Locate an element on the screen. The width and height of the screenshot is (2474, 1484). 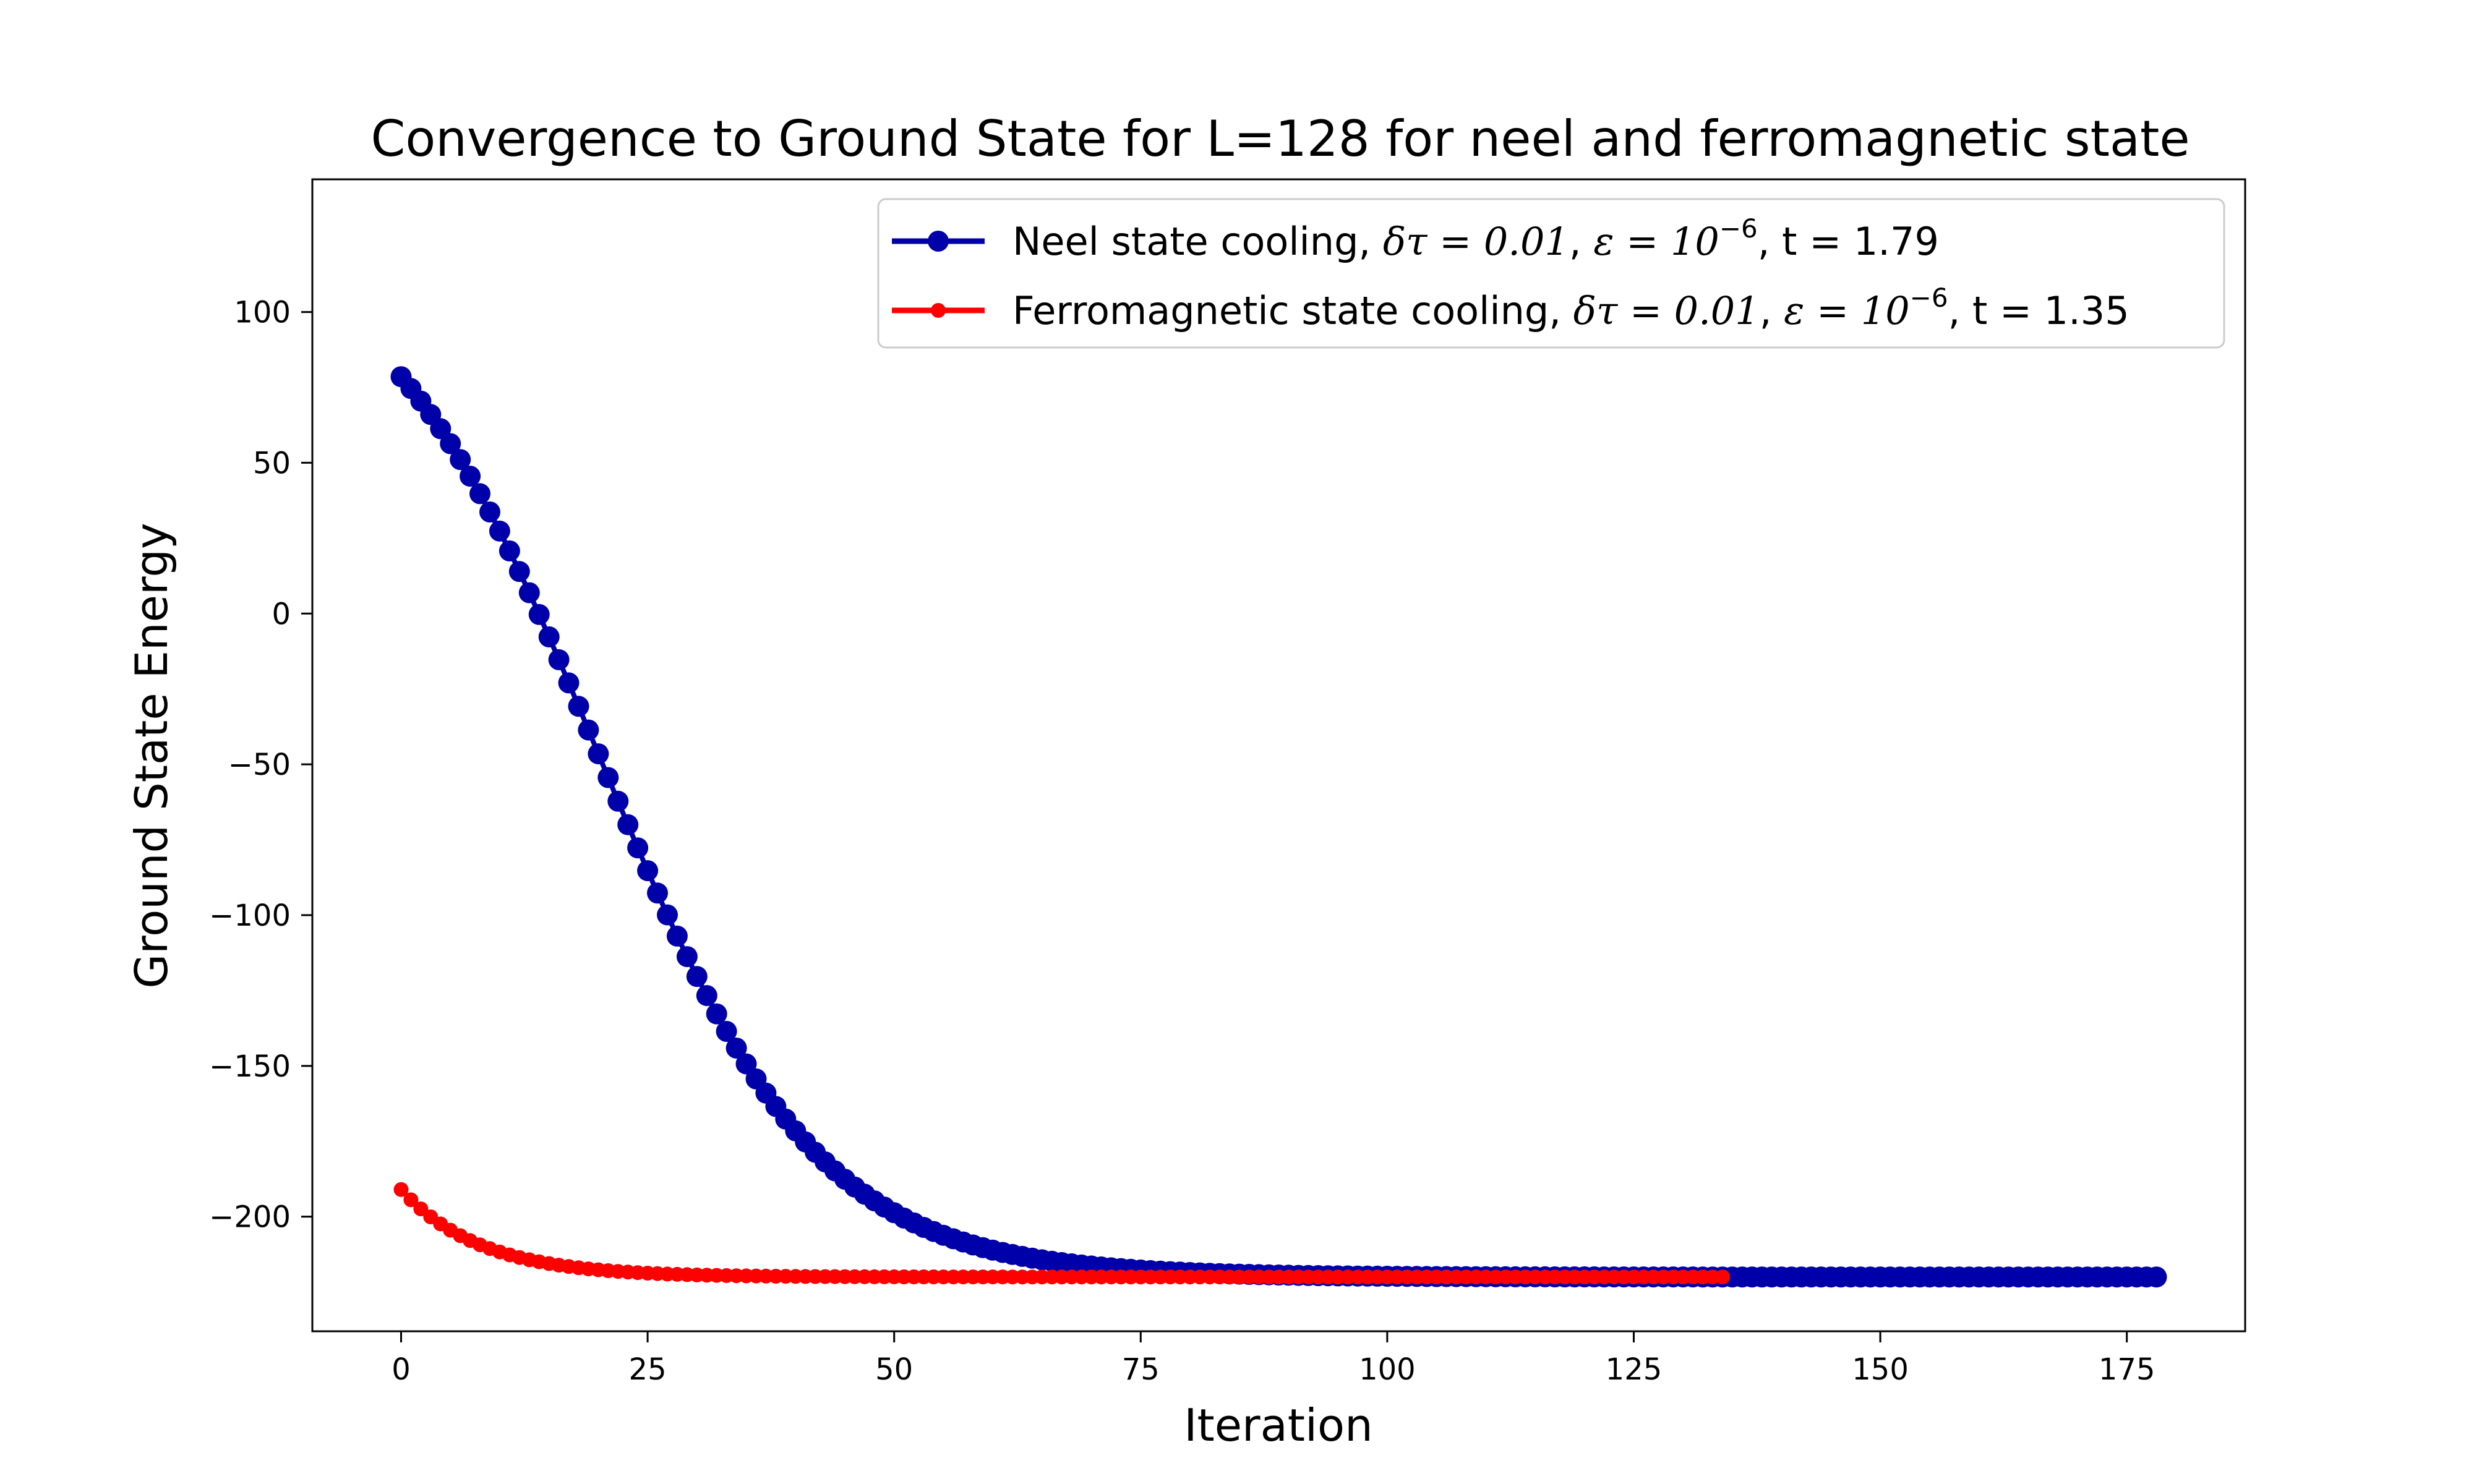
x-tick-label: 0 is located at coordinates (401, 1369).